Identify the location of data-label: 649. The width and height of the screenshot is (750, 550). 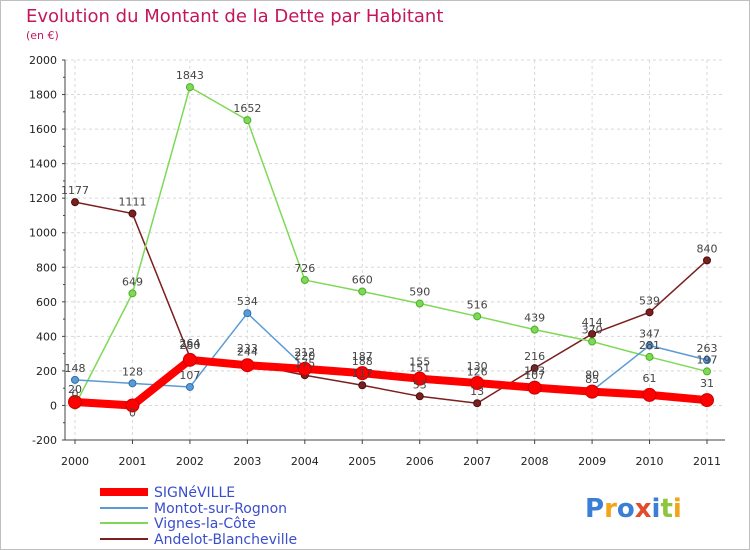
(132, 281).